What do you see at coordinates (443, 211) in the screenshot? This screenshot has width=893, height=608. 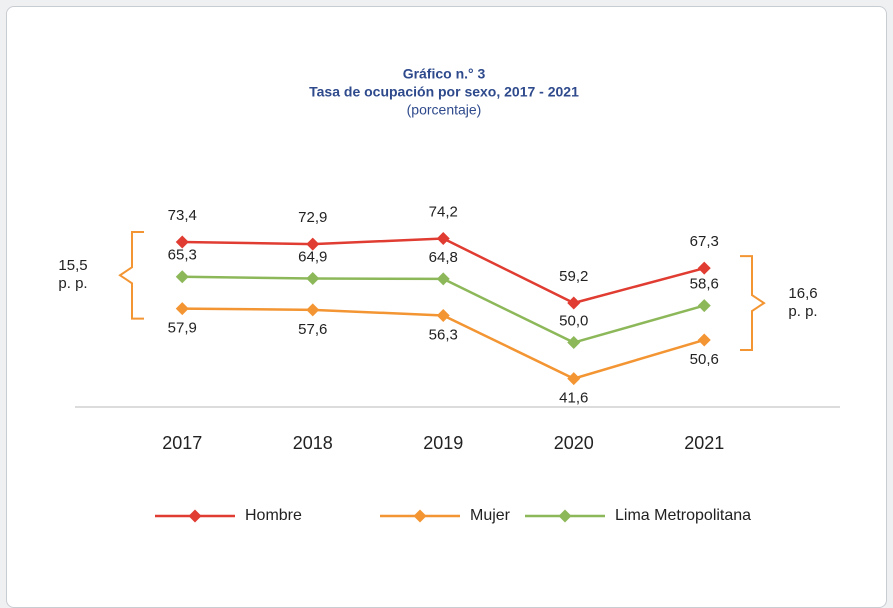 I see `value-label: 74,2` at bounding box center [443, 211].